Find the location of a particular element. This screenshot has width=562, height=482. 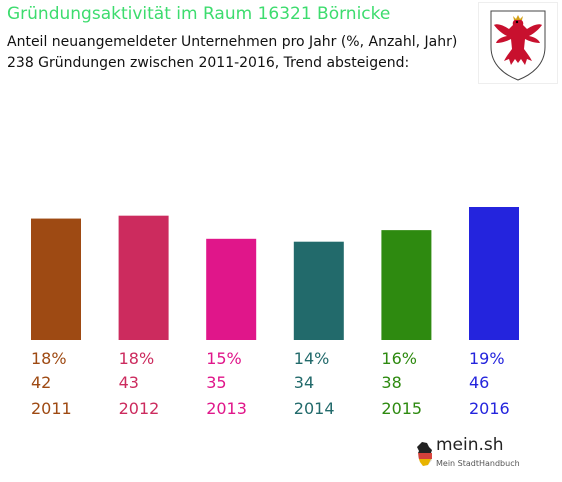

percent-label-2015: 16% is located at coordinates (399, 358).